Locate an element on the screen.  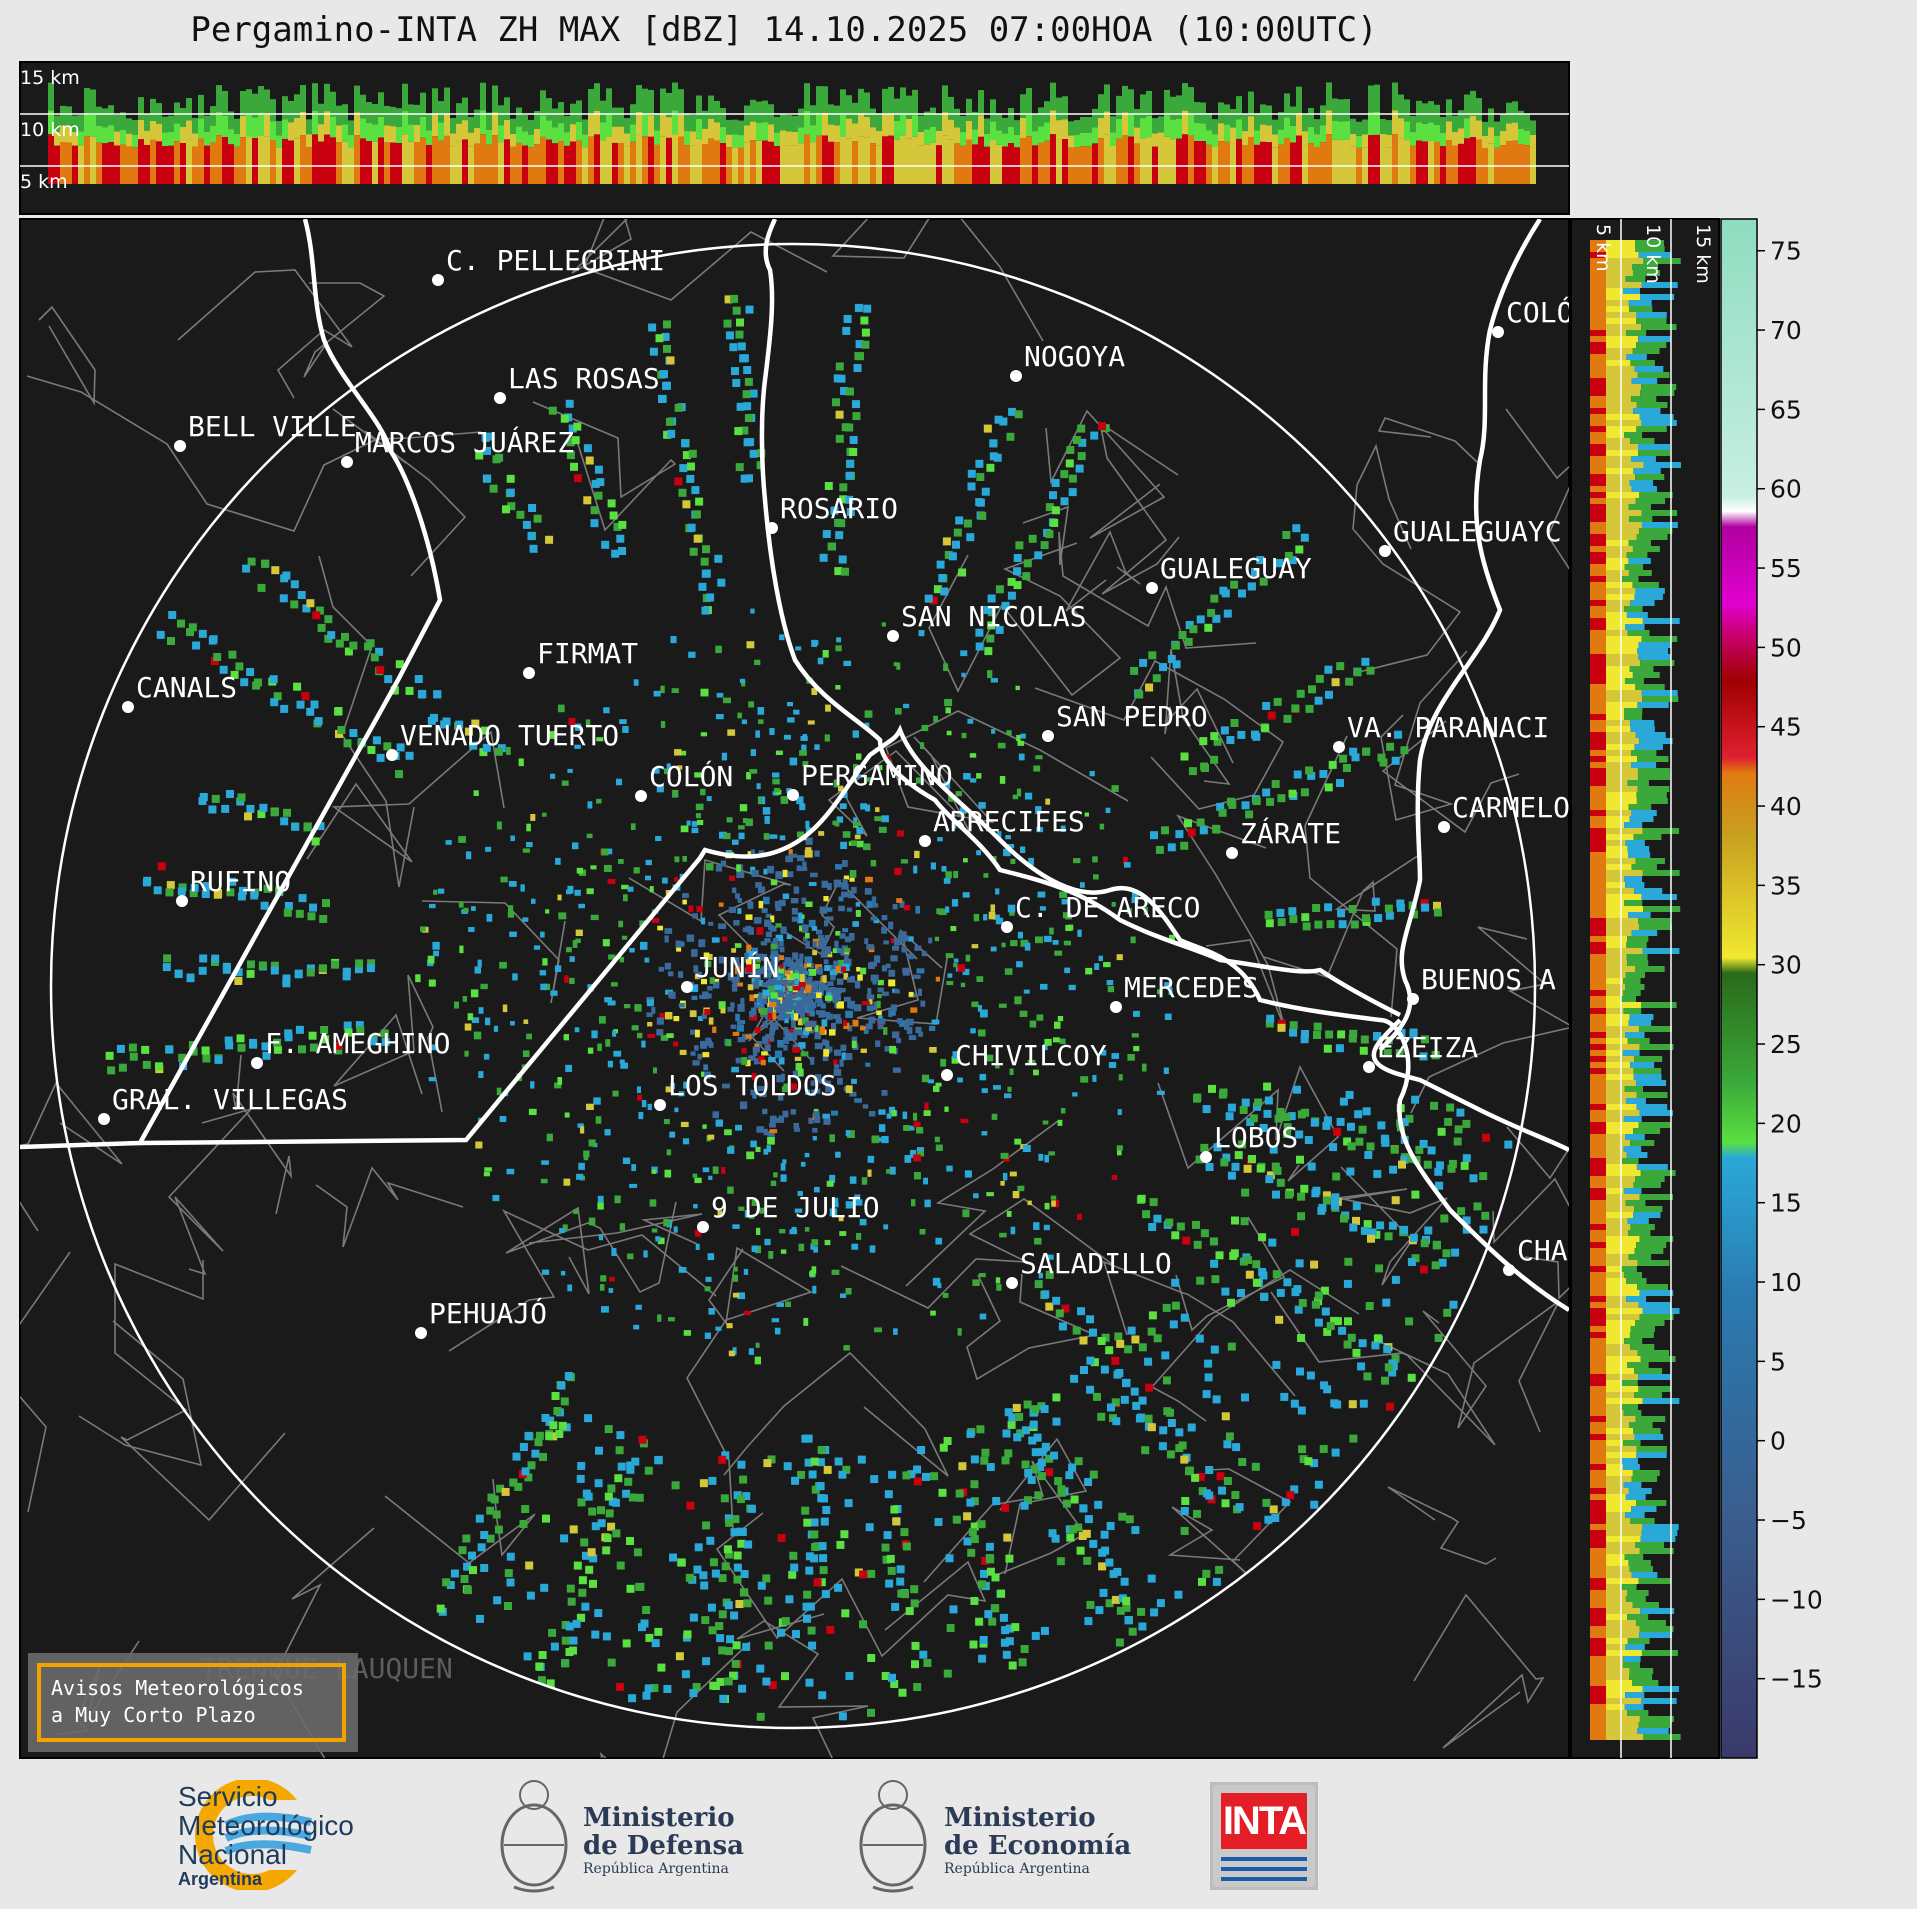
warning-box: Avisos Meteorológicos a Muy Corto Plazo is located at coordinates (193, 1702).